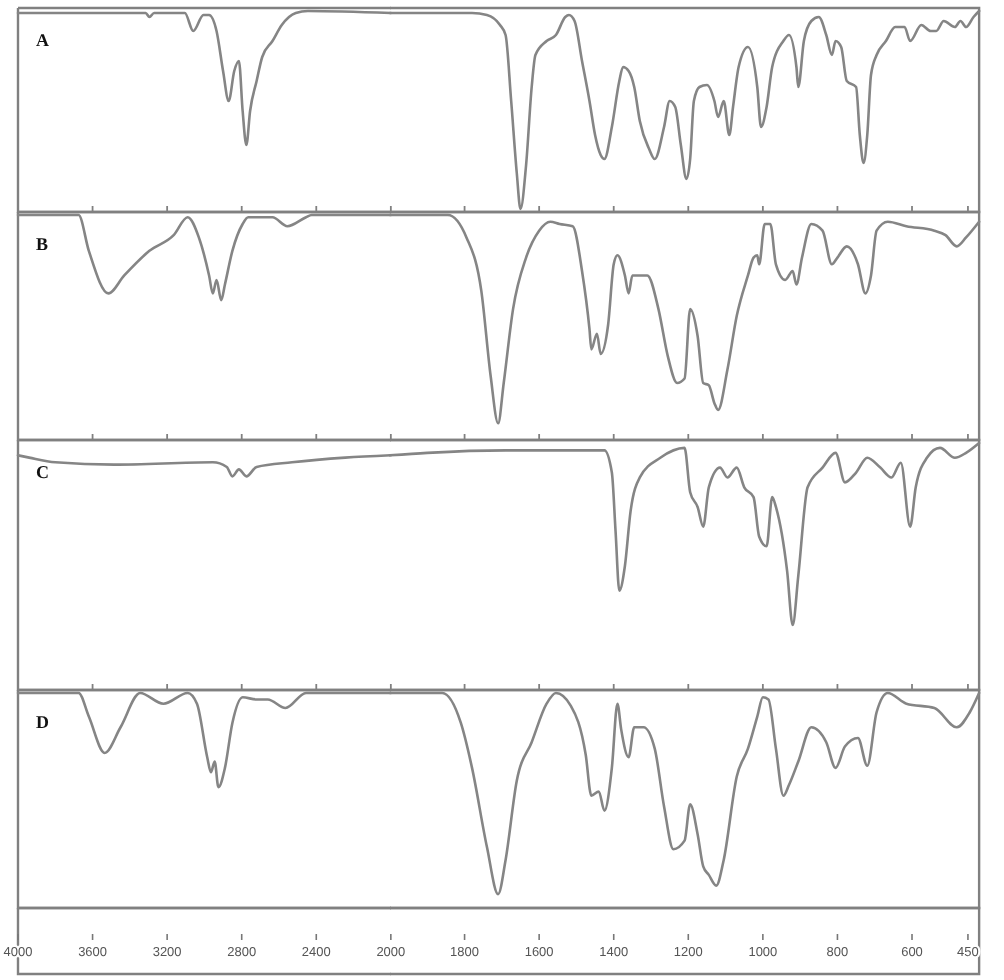  I want to click on text: A, so click(43, 40).